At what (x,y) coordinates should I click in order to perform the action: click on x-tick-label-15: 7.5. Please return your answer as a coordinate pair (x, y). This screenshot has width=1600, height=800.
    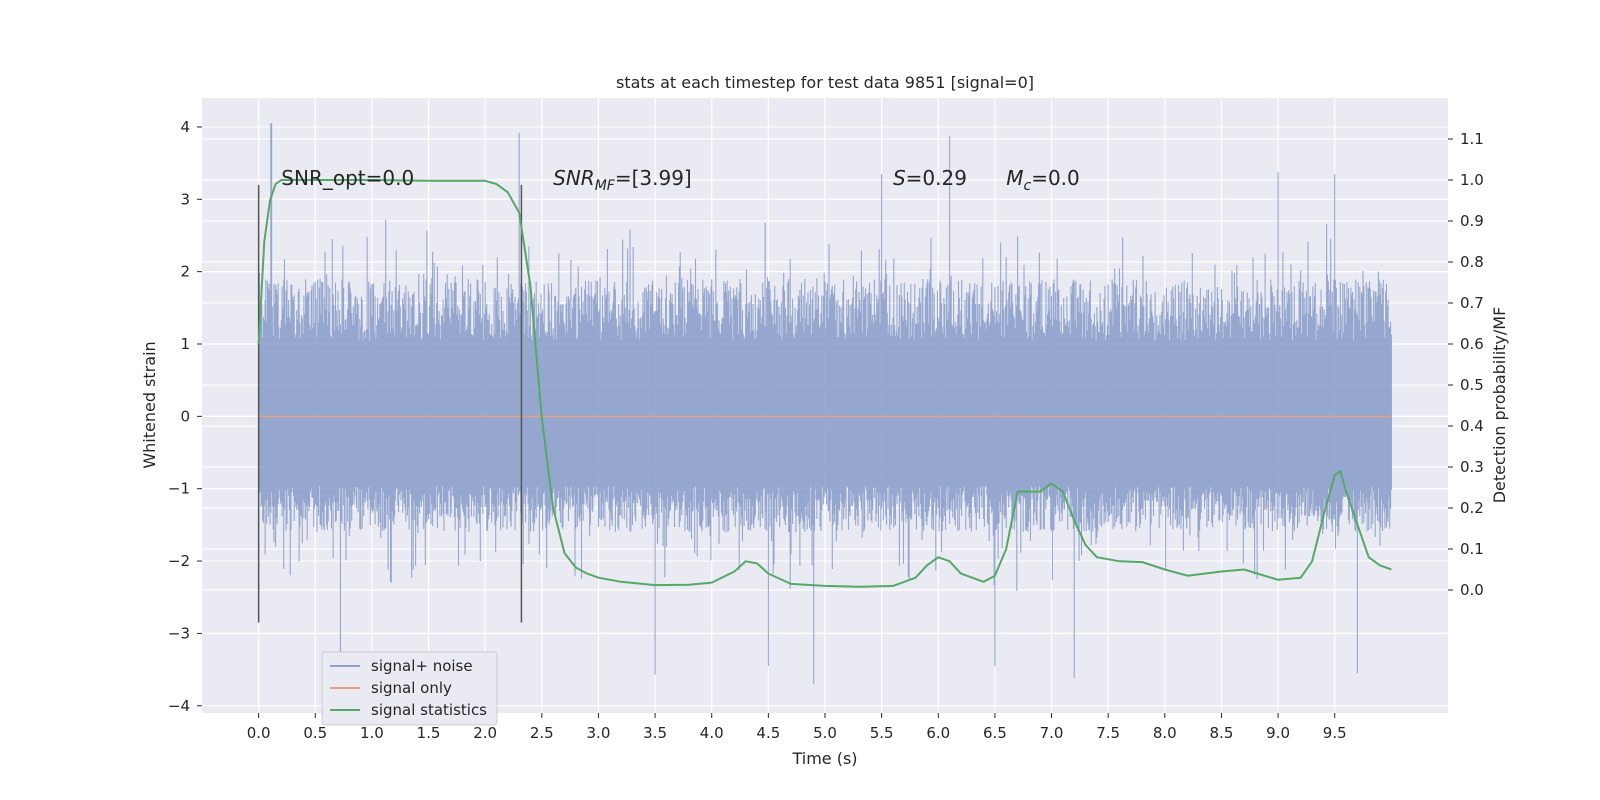
    Looking at the image, I should click on (1108, 733).